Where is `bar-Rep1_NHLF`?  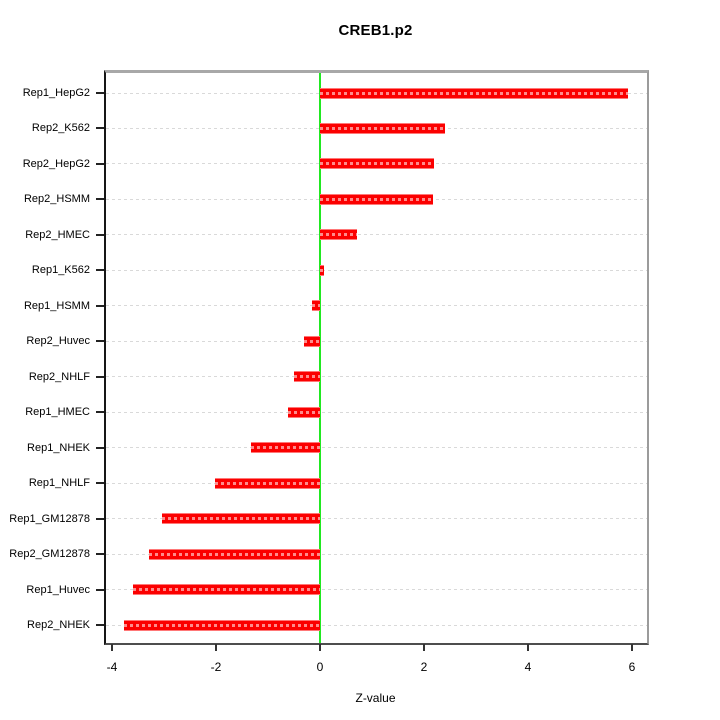 bar-Rep1_NHLF is located at coordinates (267, 483).